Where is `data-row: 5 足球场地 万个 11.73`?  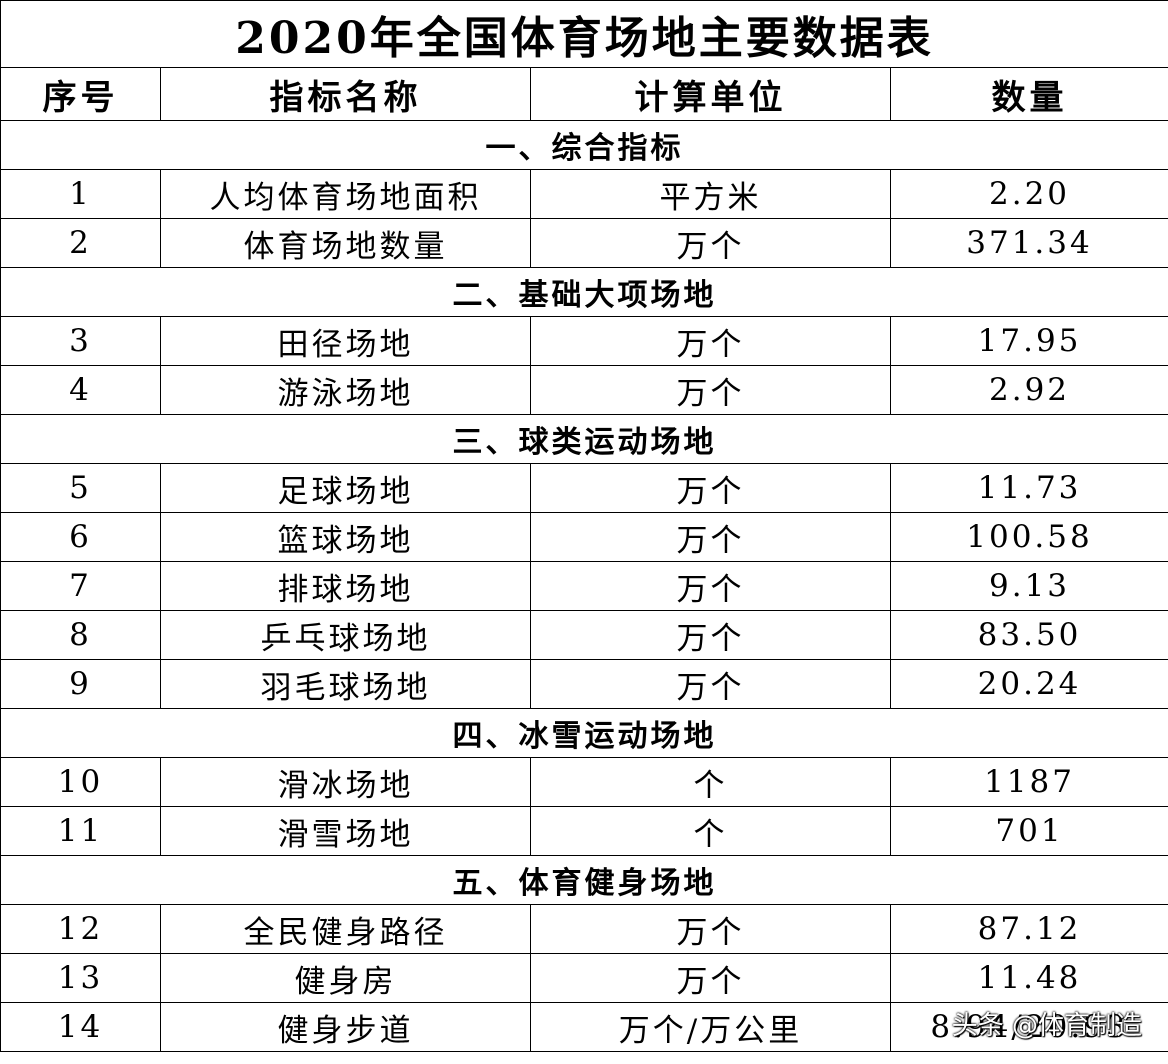
data-row: 5 足球场地 万个 11.73 is located at coordinates (584, 488).